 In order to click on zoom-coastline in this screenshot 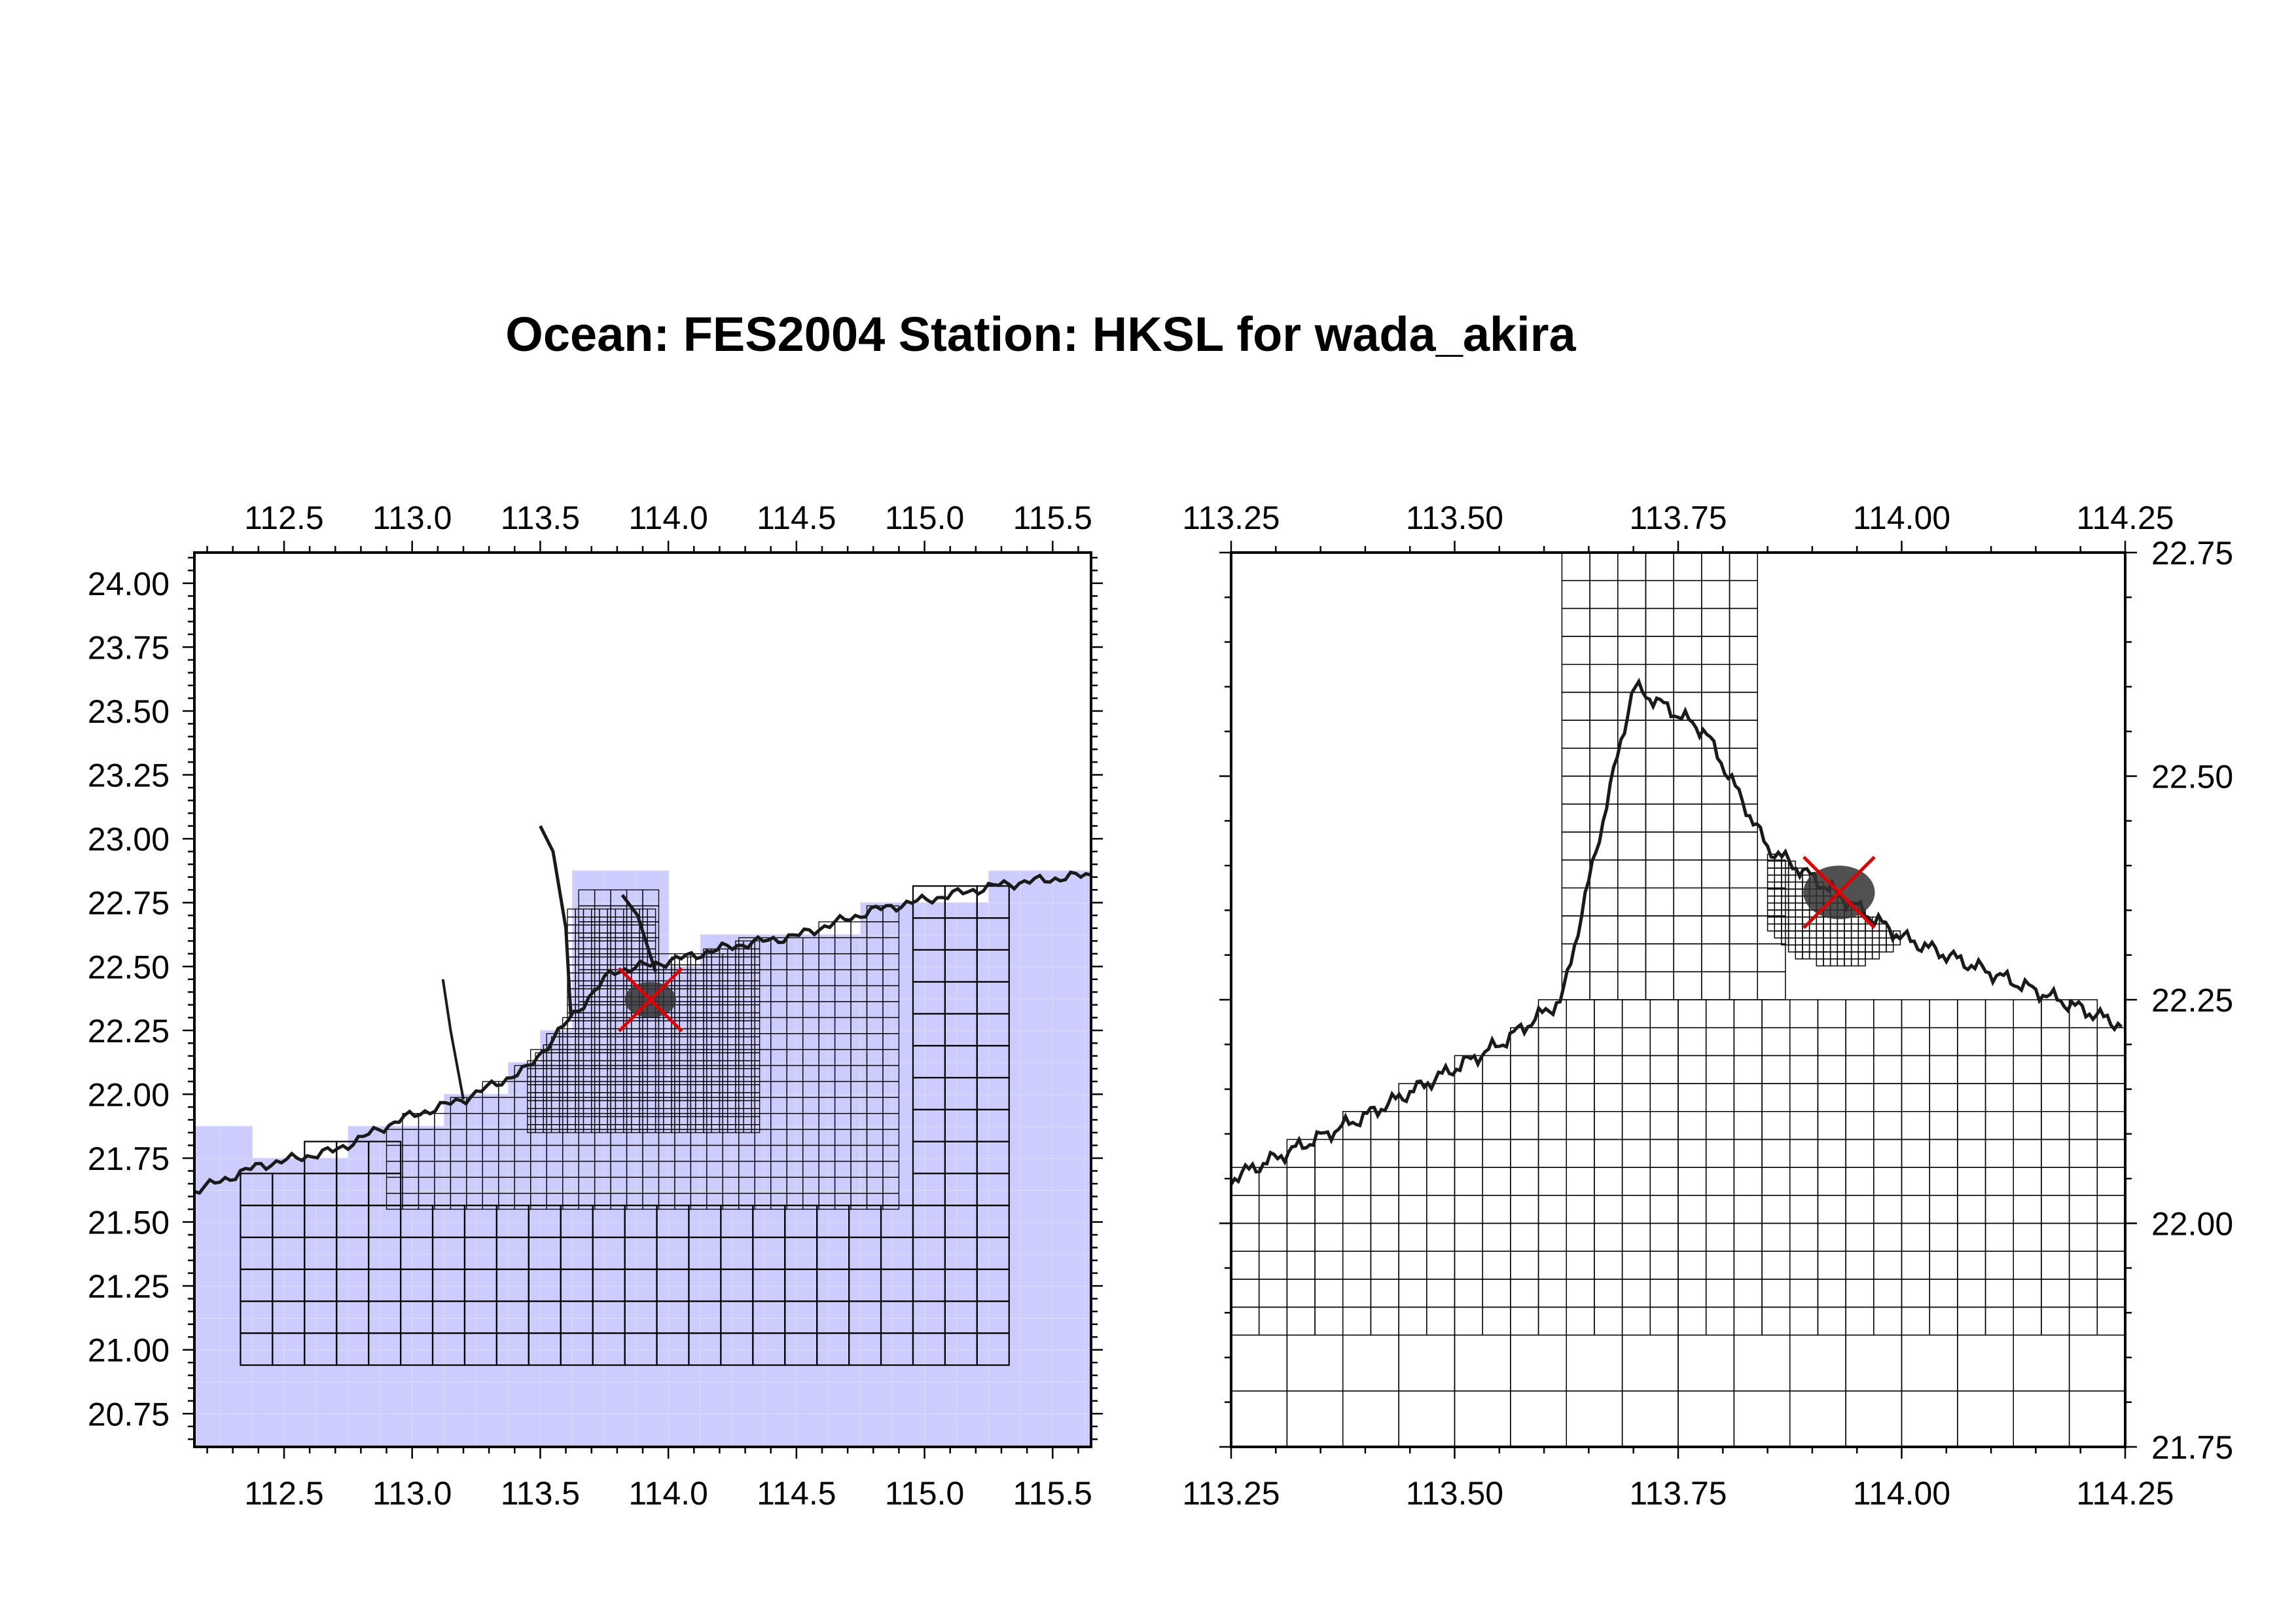, I will do `click(1677, 932)`.